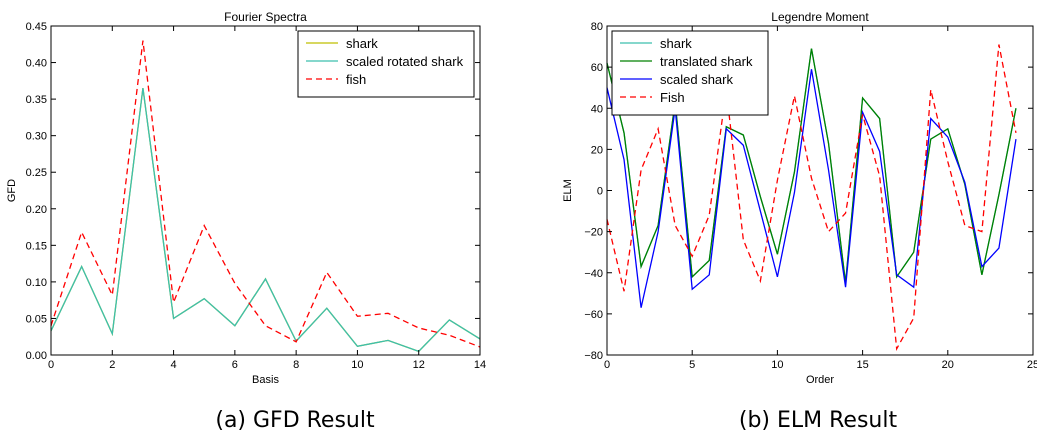 Image resolution: width=1037 pixels, height=442 pixels. What do you see at coordinates (593, 315) in the screenshot?
I see `y-tick-label: −60` at bounding box center [593, 315].